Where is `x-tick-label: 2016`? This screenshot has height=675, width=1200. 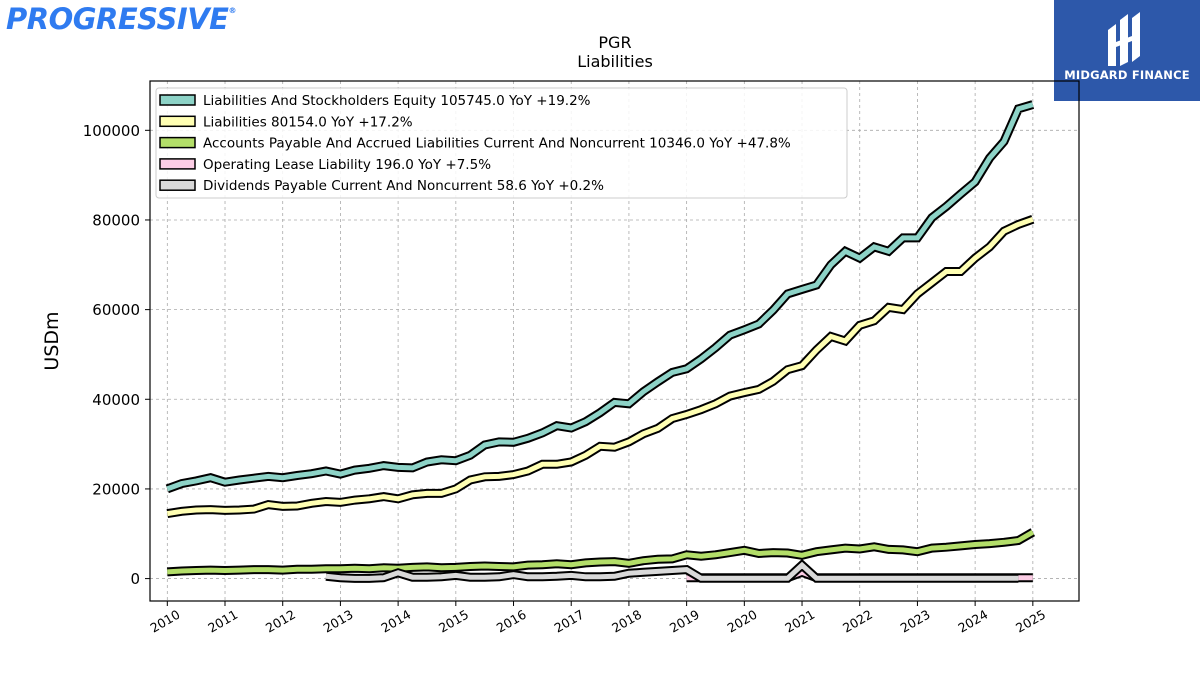
x-tick-label: 2016 is located at coordinates (511, 621).